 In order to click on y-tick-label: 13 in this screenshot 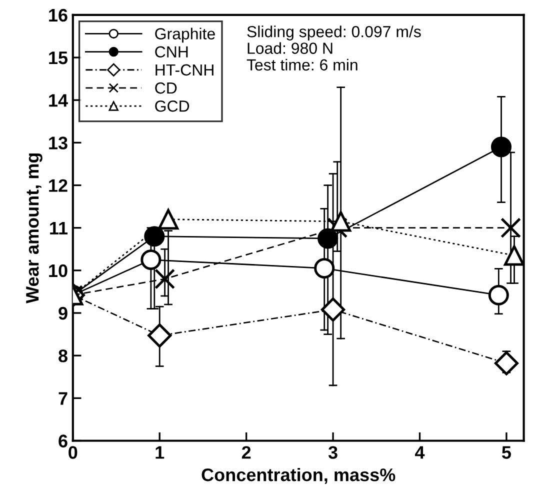, I will do `click(58, 143)`.